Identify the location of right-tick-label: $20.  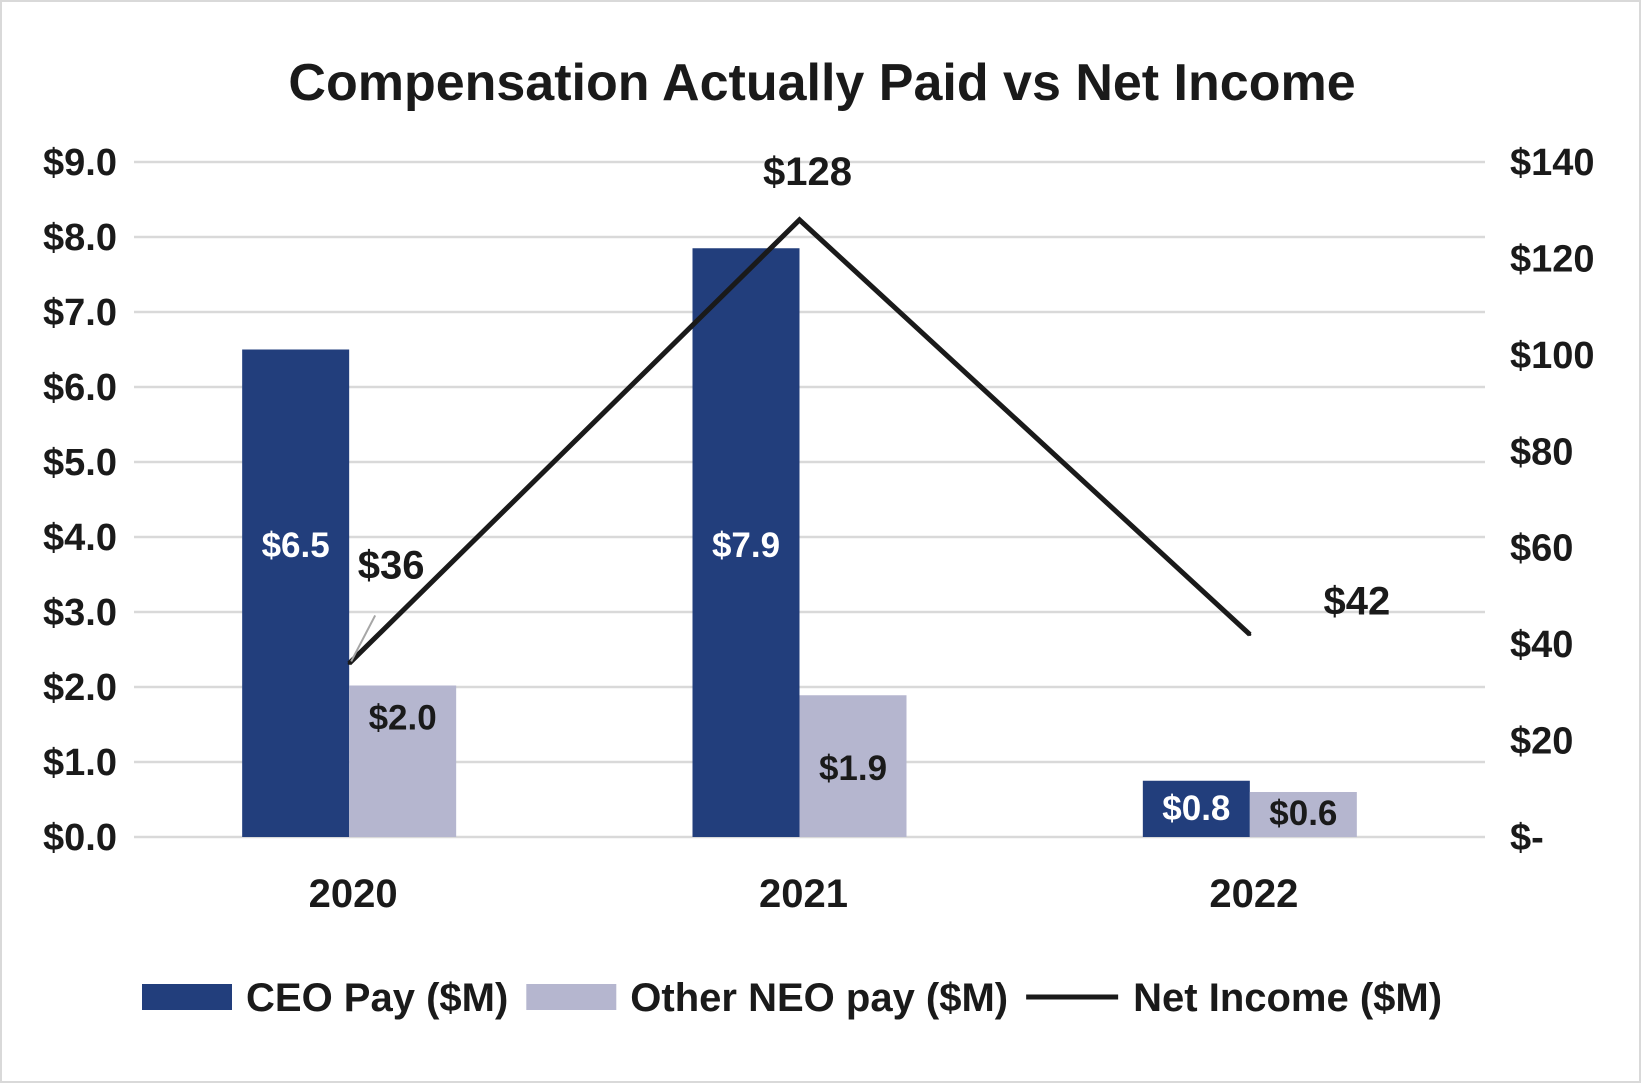
(1541, 742).